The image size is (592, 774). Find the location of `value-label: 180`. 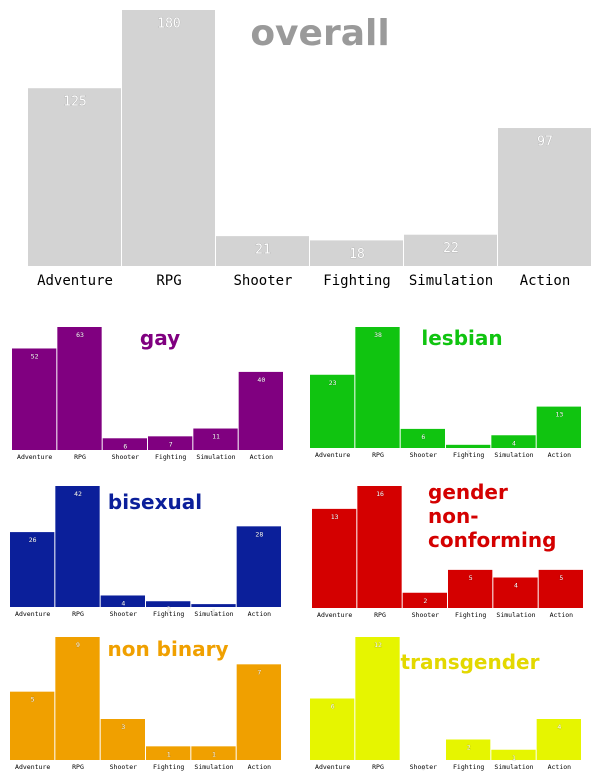

value-label: 180 is located at coordinates (168, 24).